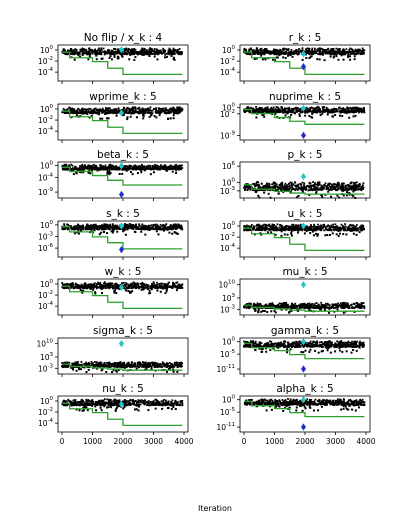 Image resolution: width=419 pixels, height=516 pixels. I want to click on cyan-diamond-marker, so click(121, 226).